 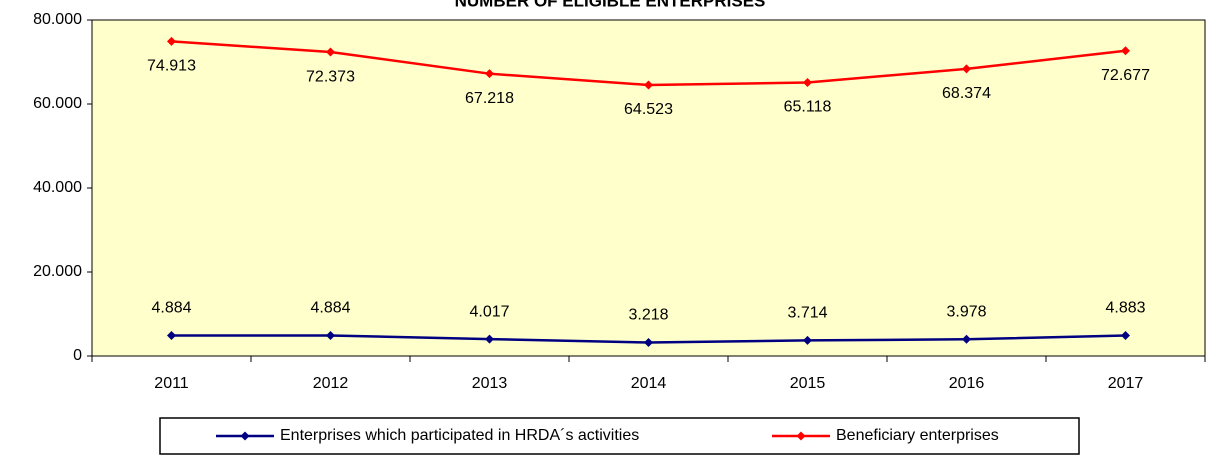 I want to click on data-label: 64.523, so click(x=648, y=109).